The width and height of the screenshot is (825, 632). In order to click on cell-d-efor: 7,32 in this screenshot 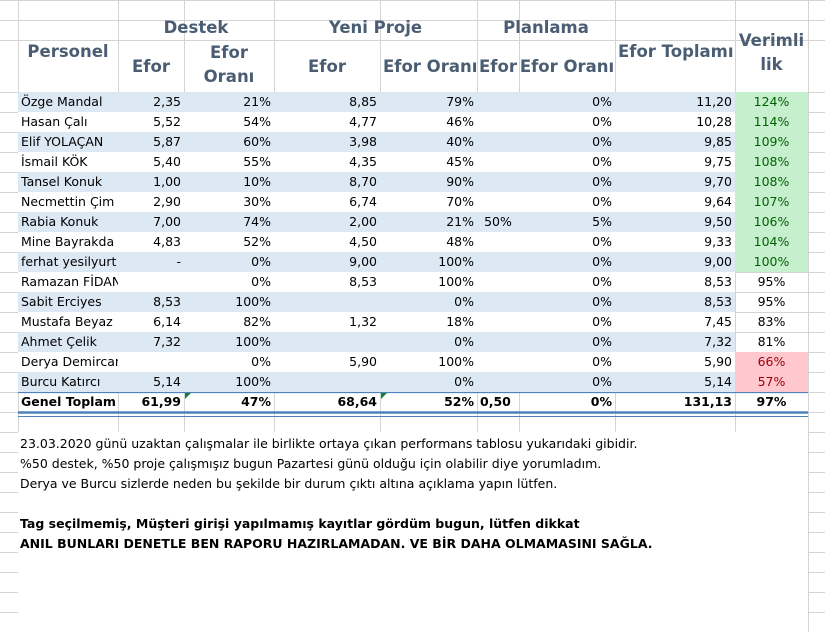, I will do `click(167, 341)`.